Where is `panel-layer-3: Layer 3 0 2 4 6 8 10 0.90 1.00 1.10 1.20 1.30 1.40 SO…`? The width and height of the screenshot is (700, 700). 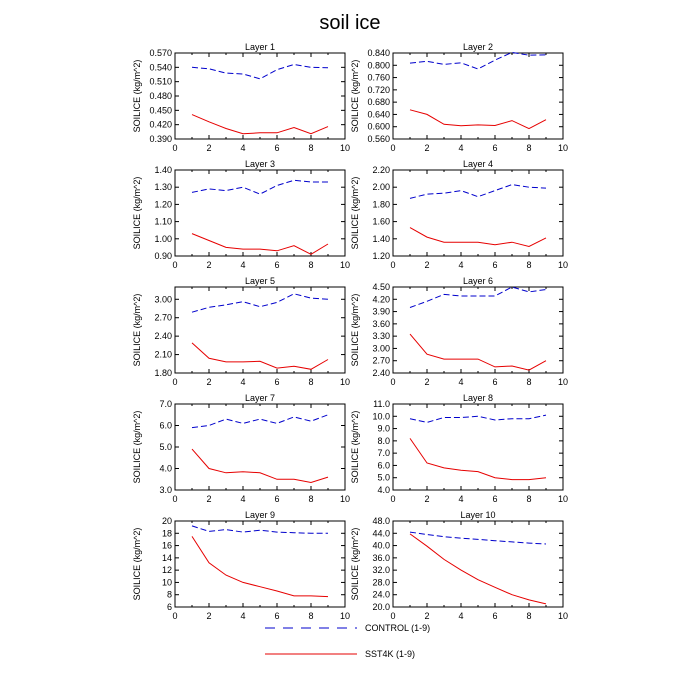
panel-layer-3: Layer 3 0 2 4 6 8 10 0.90 1.00 1.10 1.20 1.30 1.40 SO… is located at coordinates (241, 214).